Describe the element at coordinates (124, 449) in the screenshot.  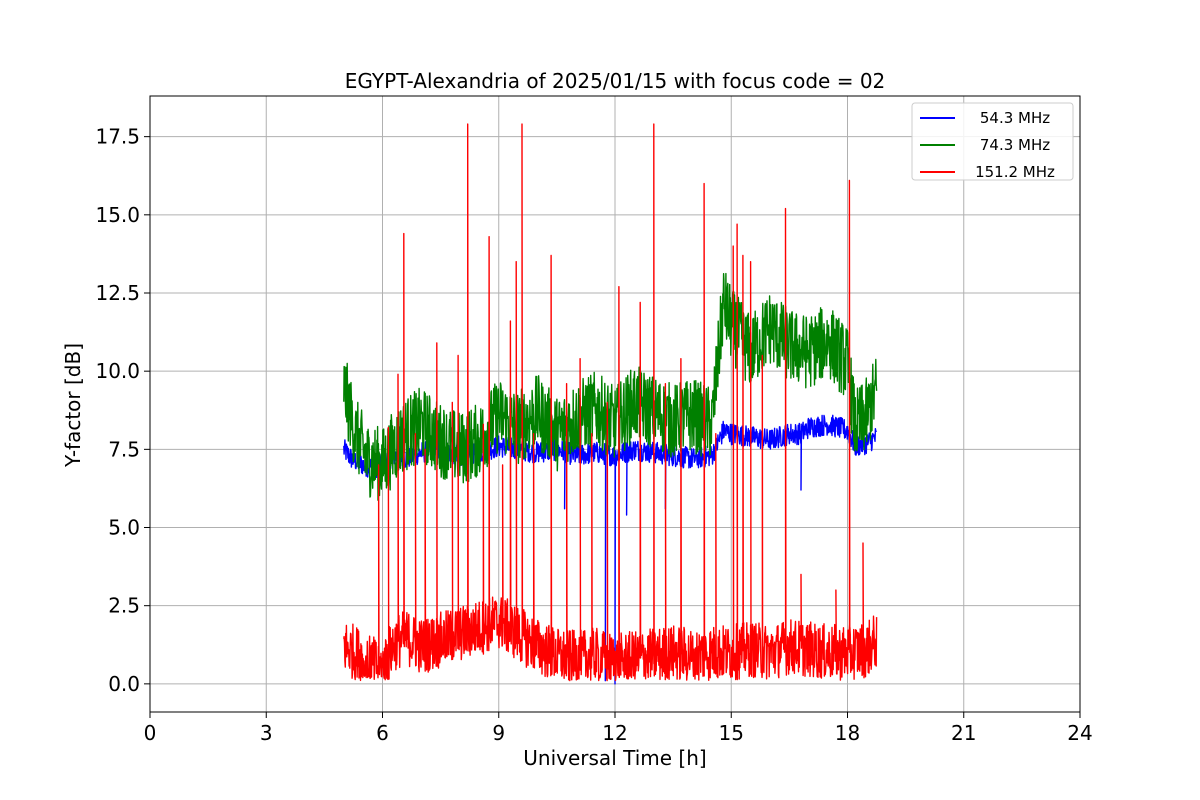
I see `y-tick-label: 7.5` at that location.